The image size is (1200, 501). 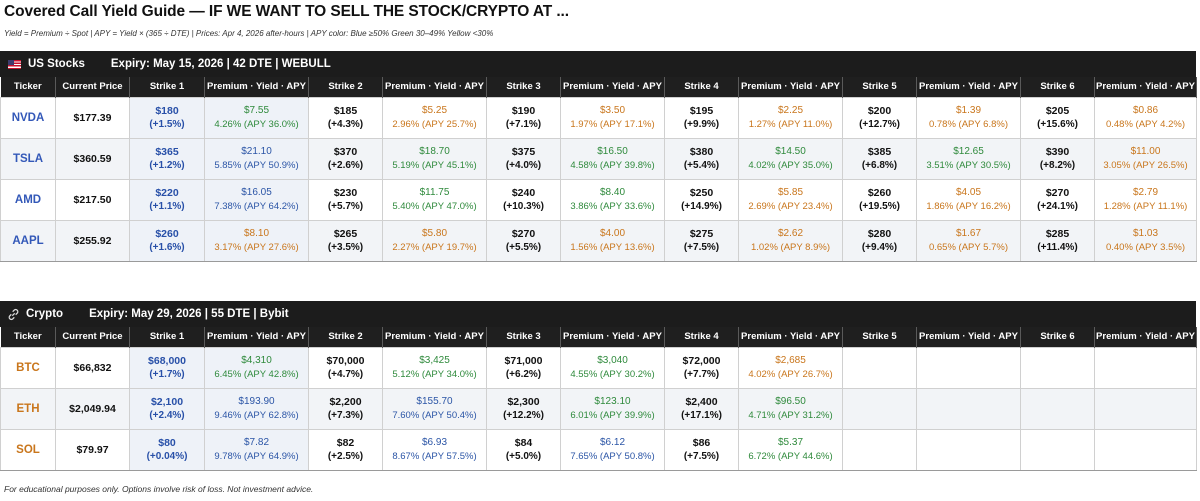 What do you see at coordinates (434, 110) in the screenshot?
I see `premium-value: $5.25` at bounding box center [434, 110].